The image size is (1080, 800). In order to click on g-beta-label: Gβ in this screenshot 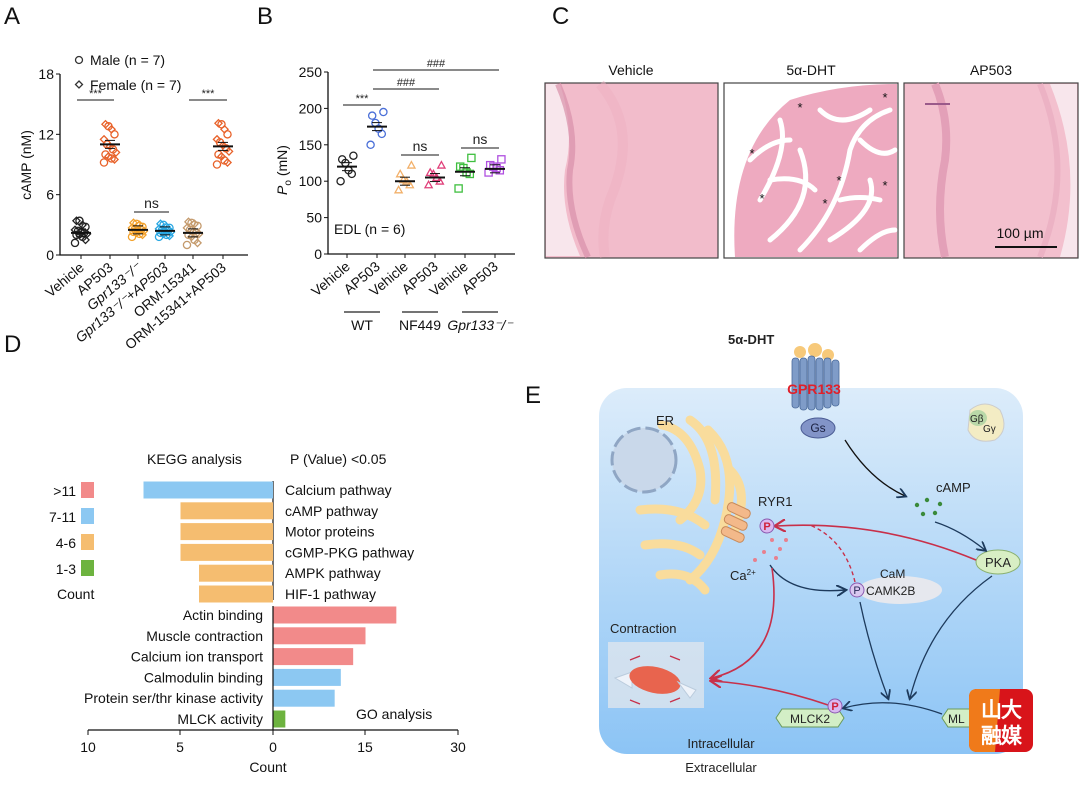, I will do `click(977, 419)`.